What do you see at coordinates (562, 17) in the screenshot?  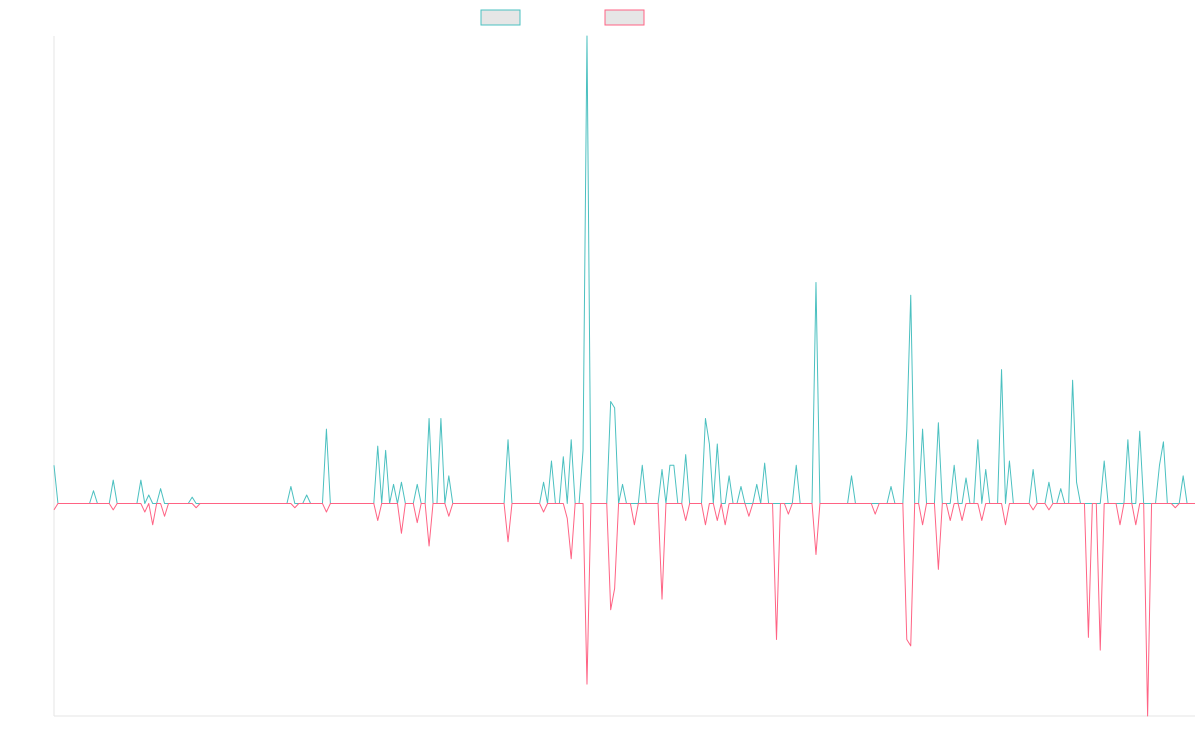 I see `legend` at bounding box center [562, 17].